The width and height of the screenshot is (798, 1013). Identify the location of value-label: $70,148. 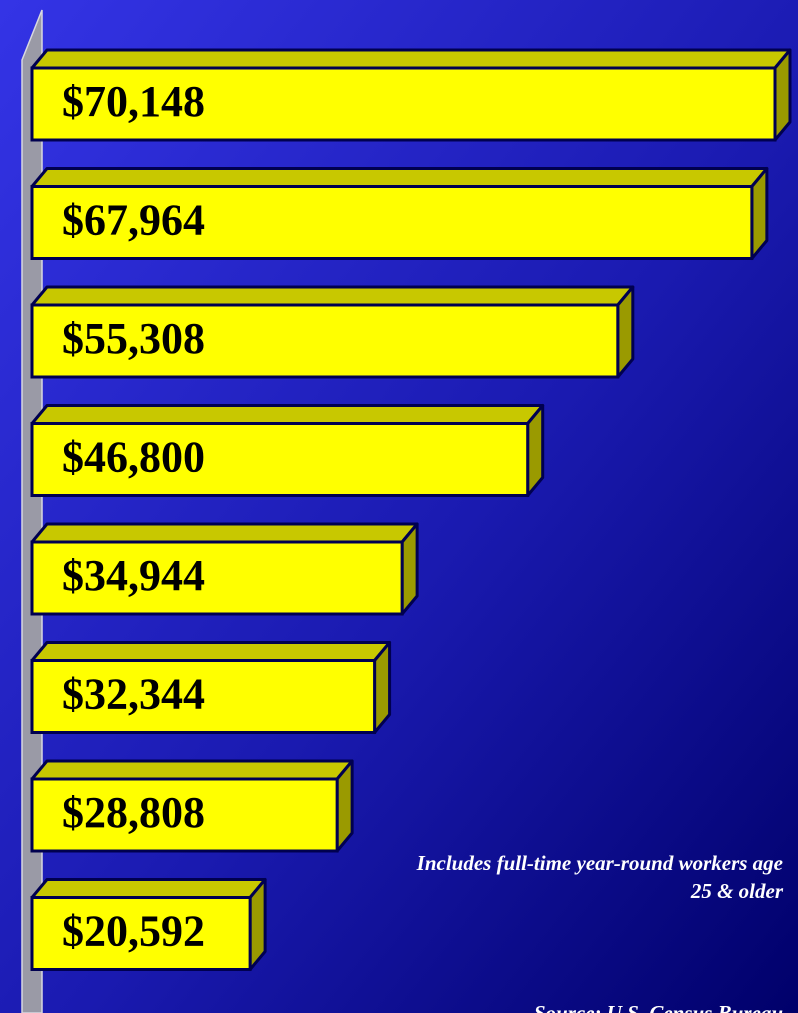
(133, 101).